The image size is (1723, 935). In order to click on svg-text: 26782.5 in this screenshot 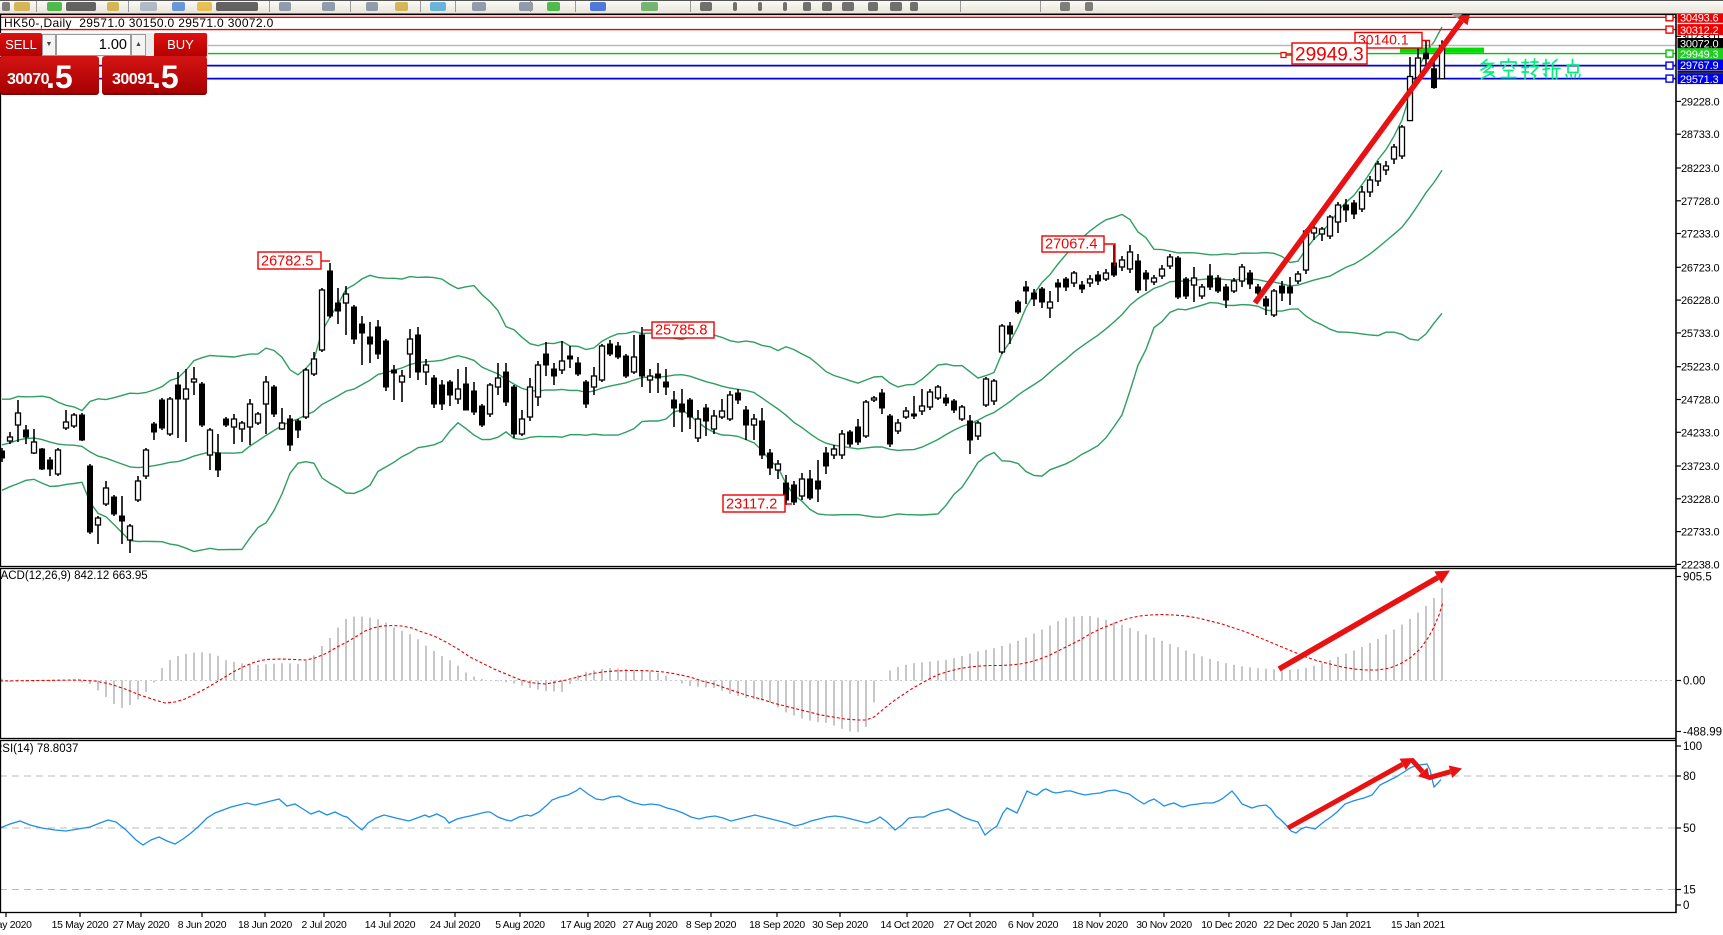, I will do `click(287, 262)`.